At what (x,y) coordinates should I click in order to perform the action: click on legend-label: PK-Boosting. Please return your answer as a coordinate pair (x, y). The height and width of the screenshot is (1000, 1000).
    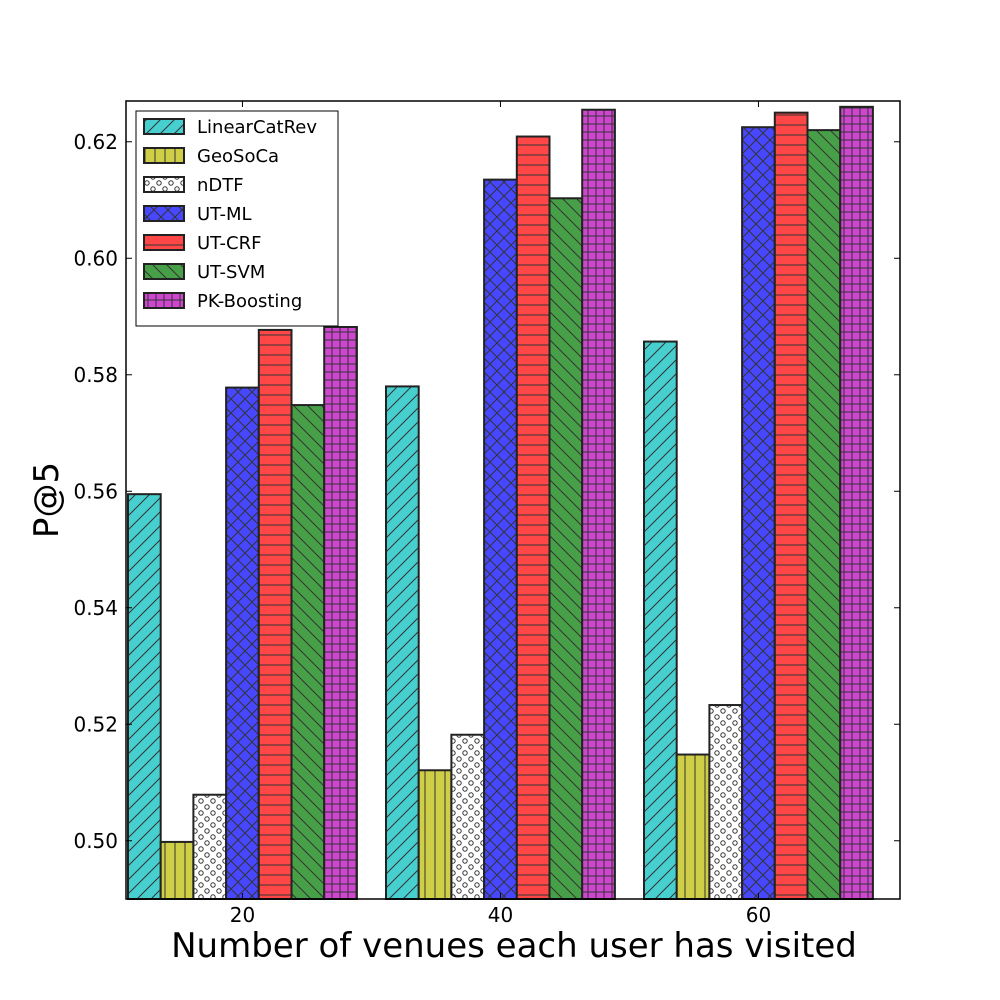
    Looking at the image, I should click on (249, 301).